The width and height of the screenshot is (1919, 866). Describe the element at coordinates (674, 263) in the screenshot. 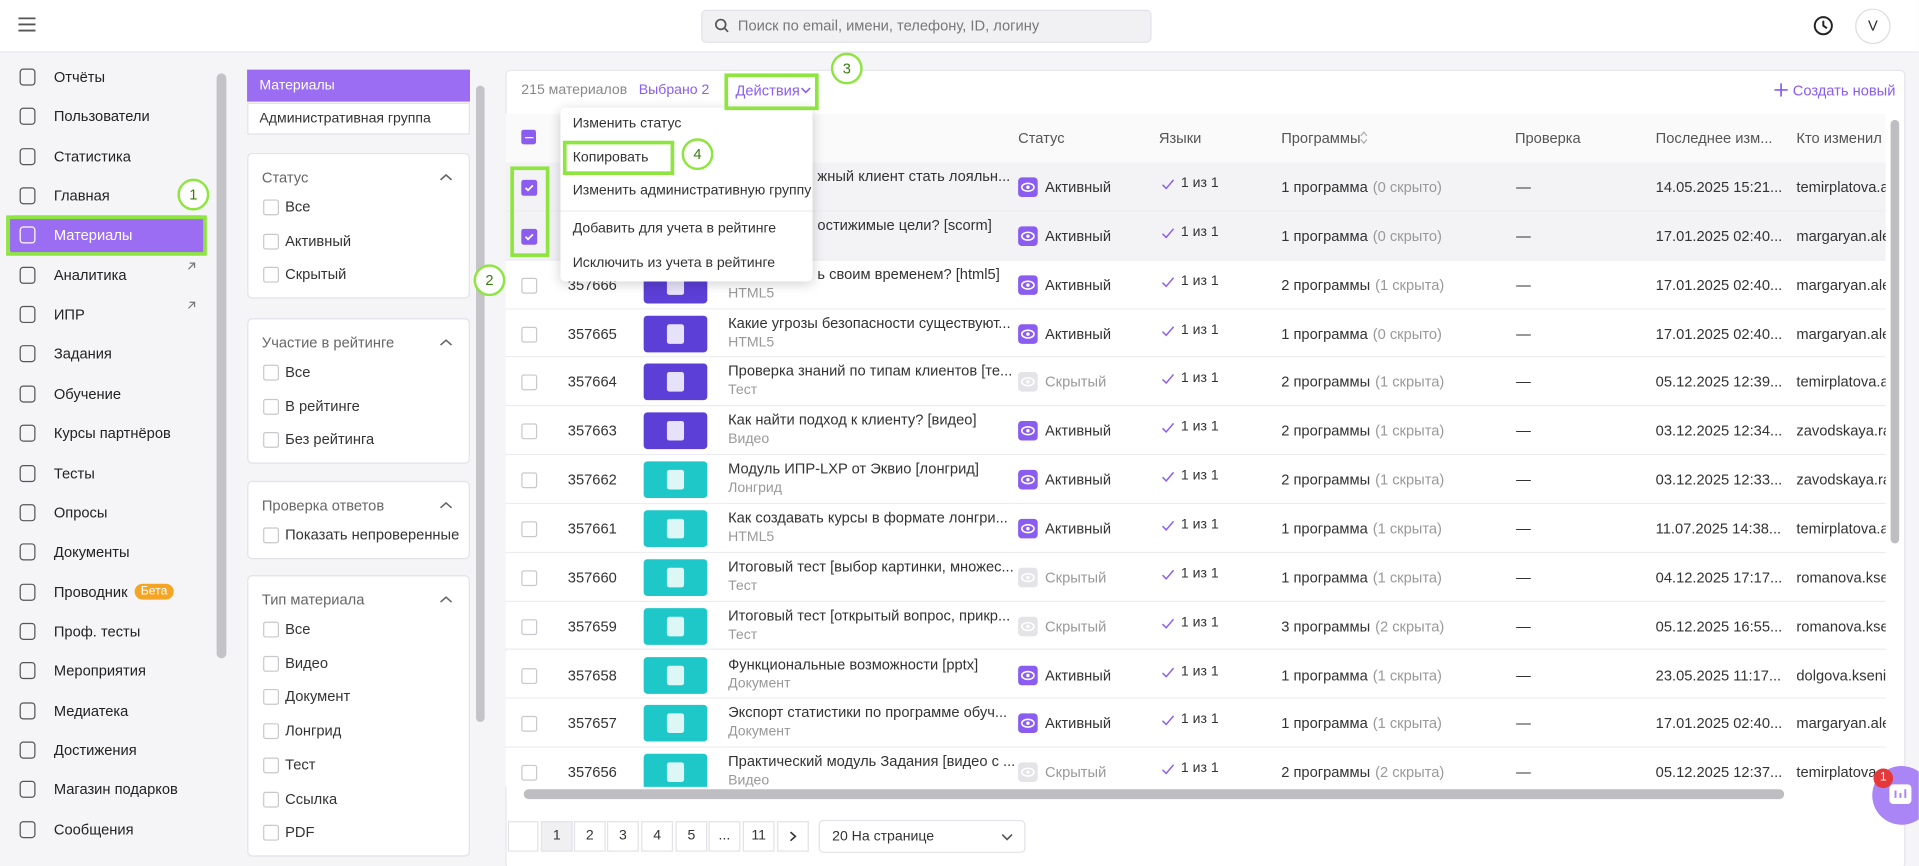

I see `menu-item: Исключить из учета в рейтинге` at that location.